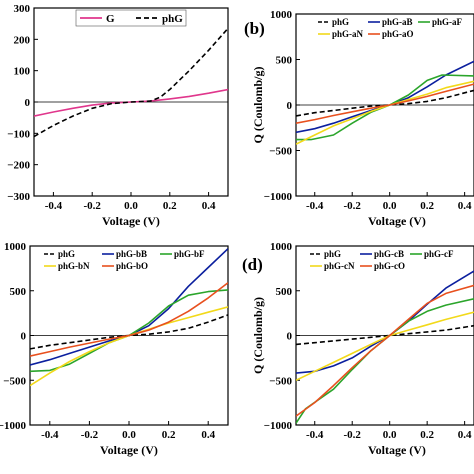 The image size is (474, 474). Describe the element at coordinates (348, 34) in the screenshot. I see `legend-label: phG-aN` at that location.